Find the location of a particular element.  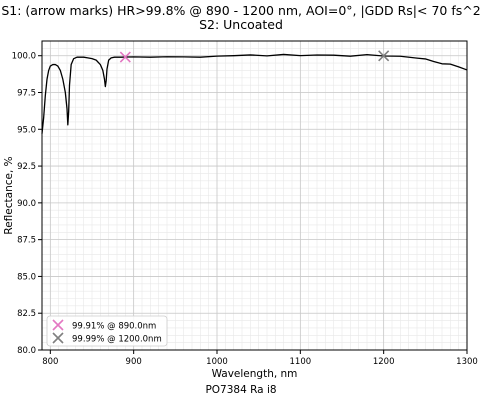

y-tick-label: 95.0 is located at coordinates (26, 130).